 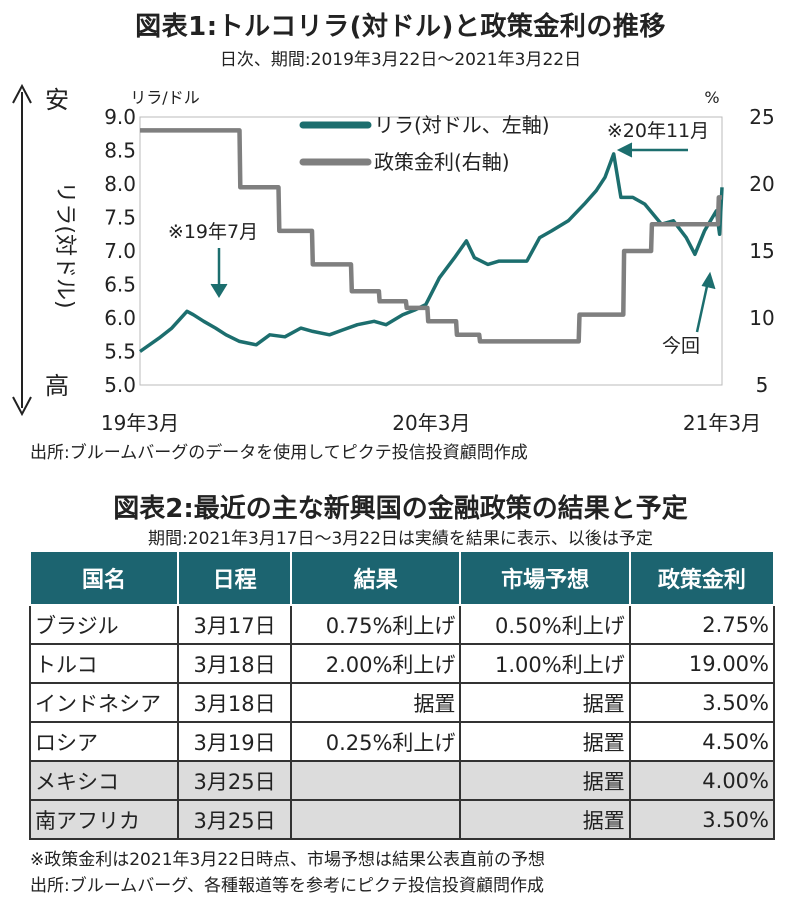 I want to click on chart-title: 図表1:トルコリラ(対ドル)と政策金利の推移, so click(x=400, y=27).